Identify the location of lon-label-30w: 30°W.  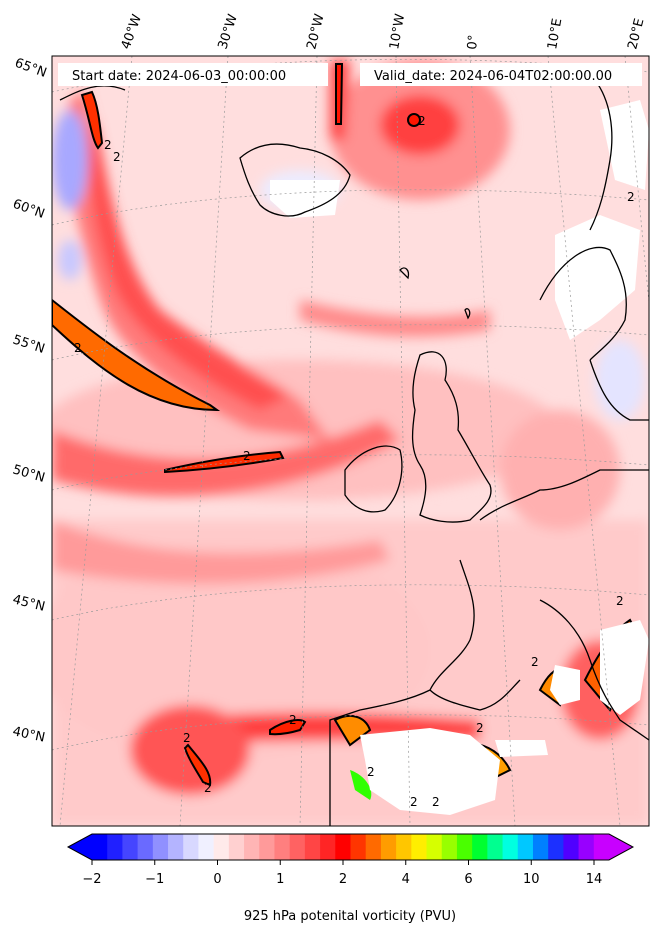
(228, 31).